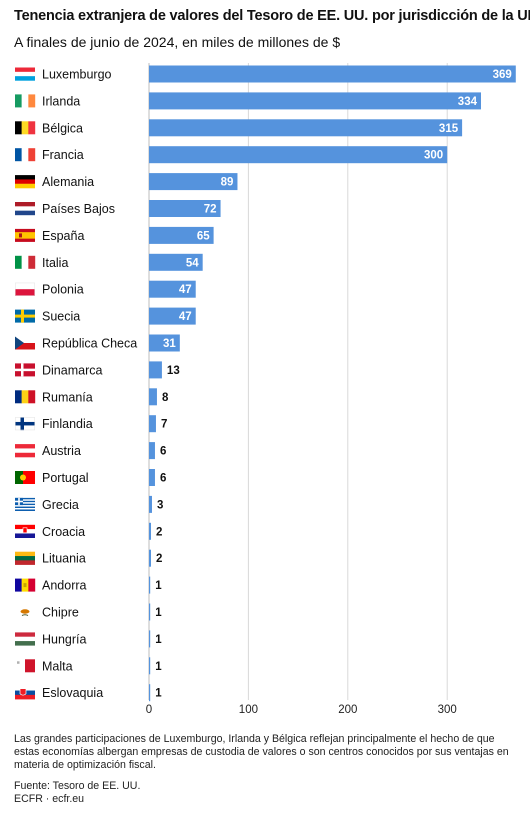 The height and width of the screenshot is (833, 530). Describe the element at coordinates (60, 505) in the screenshot. I see `category-label: Grecia` at that location.